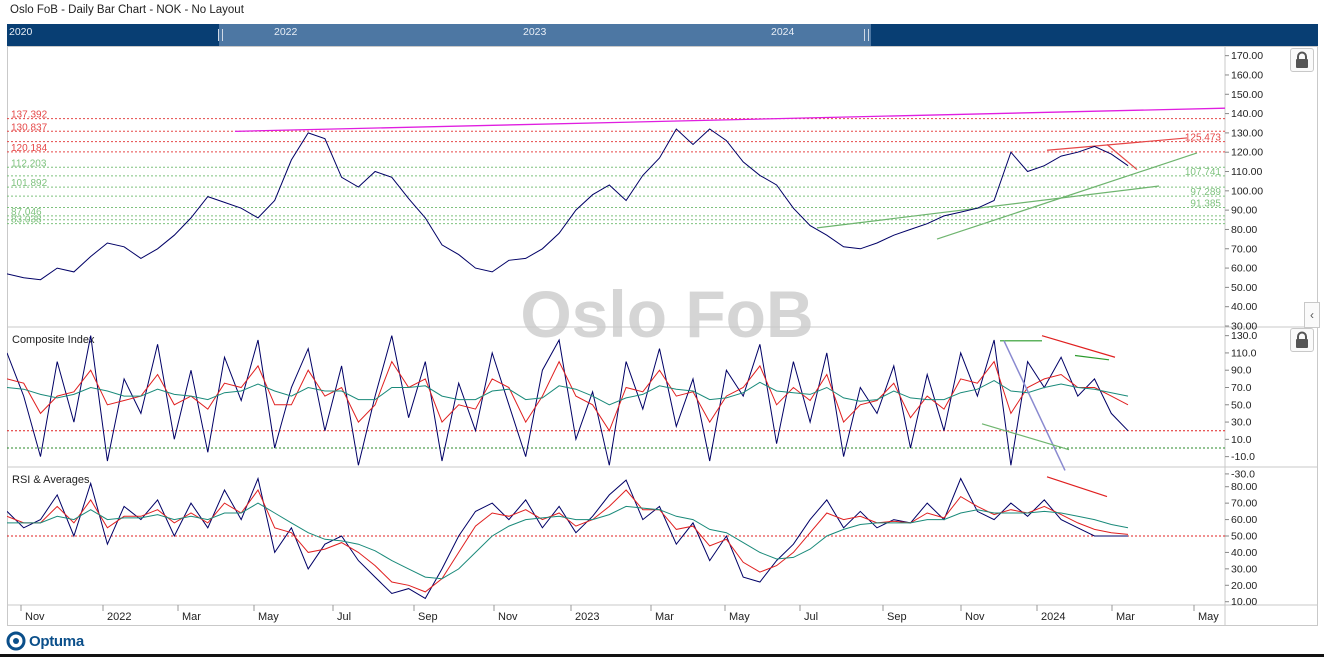 This screenshot has height=657, width=1324. What do you see at coordinates (1244, 249) in the screenshot?
I see `price-axis-label: 70.00` at bounding box center [1244, 249].